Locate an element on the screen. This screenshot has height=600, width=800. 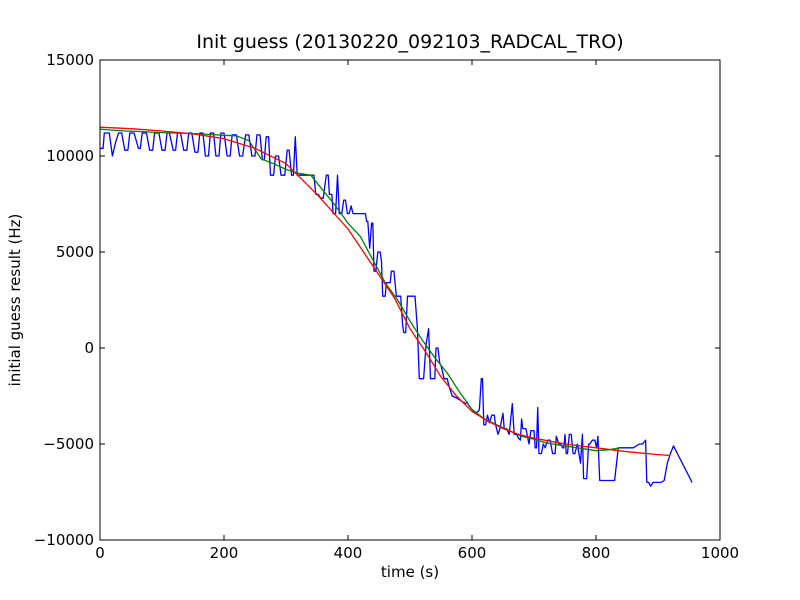
x-axis-label: time (s) is located at coordinates (410, 572).